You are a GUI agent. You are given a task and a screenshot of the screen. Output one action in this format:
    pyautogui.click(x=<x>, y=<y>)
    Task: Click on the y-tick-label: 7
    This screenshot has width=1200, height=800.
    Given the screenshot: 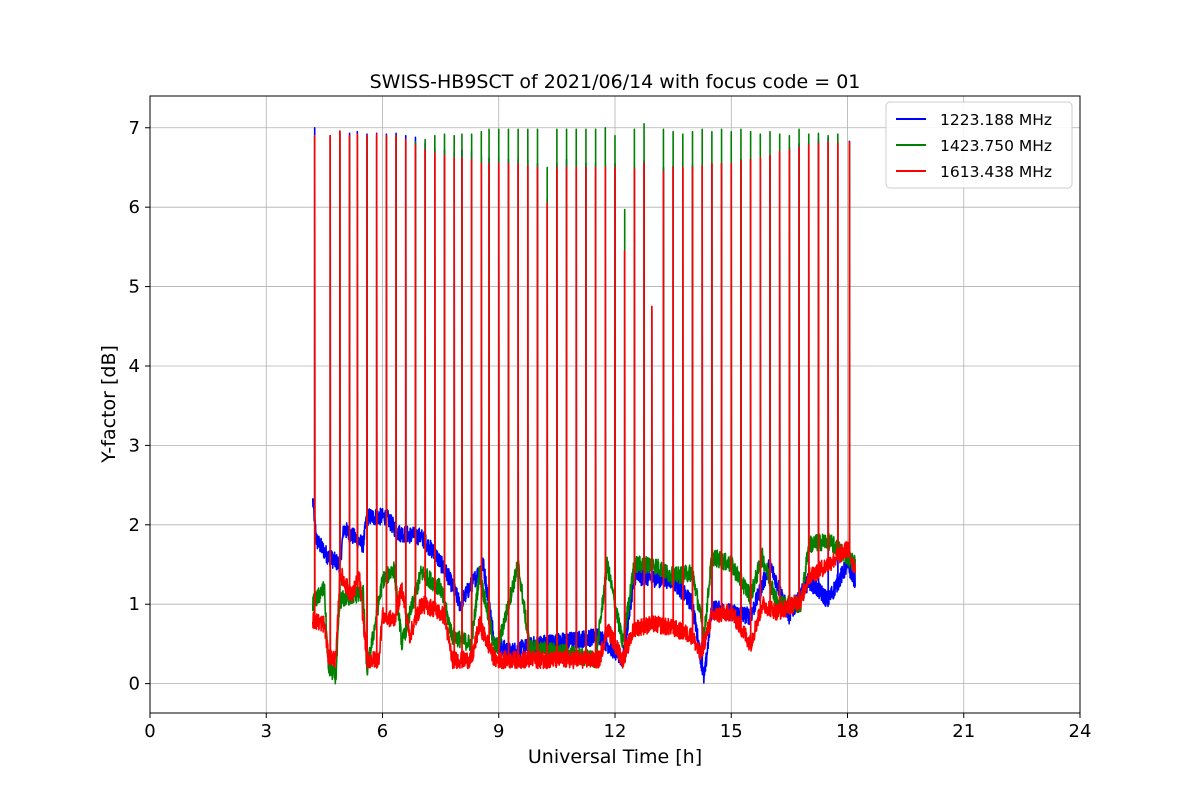 What is the action you would take?
    pyautogui.click(x=134, y=128)
    